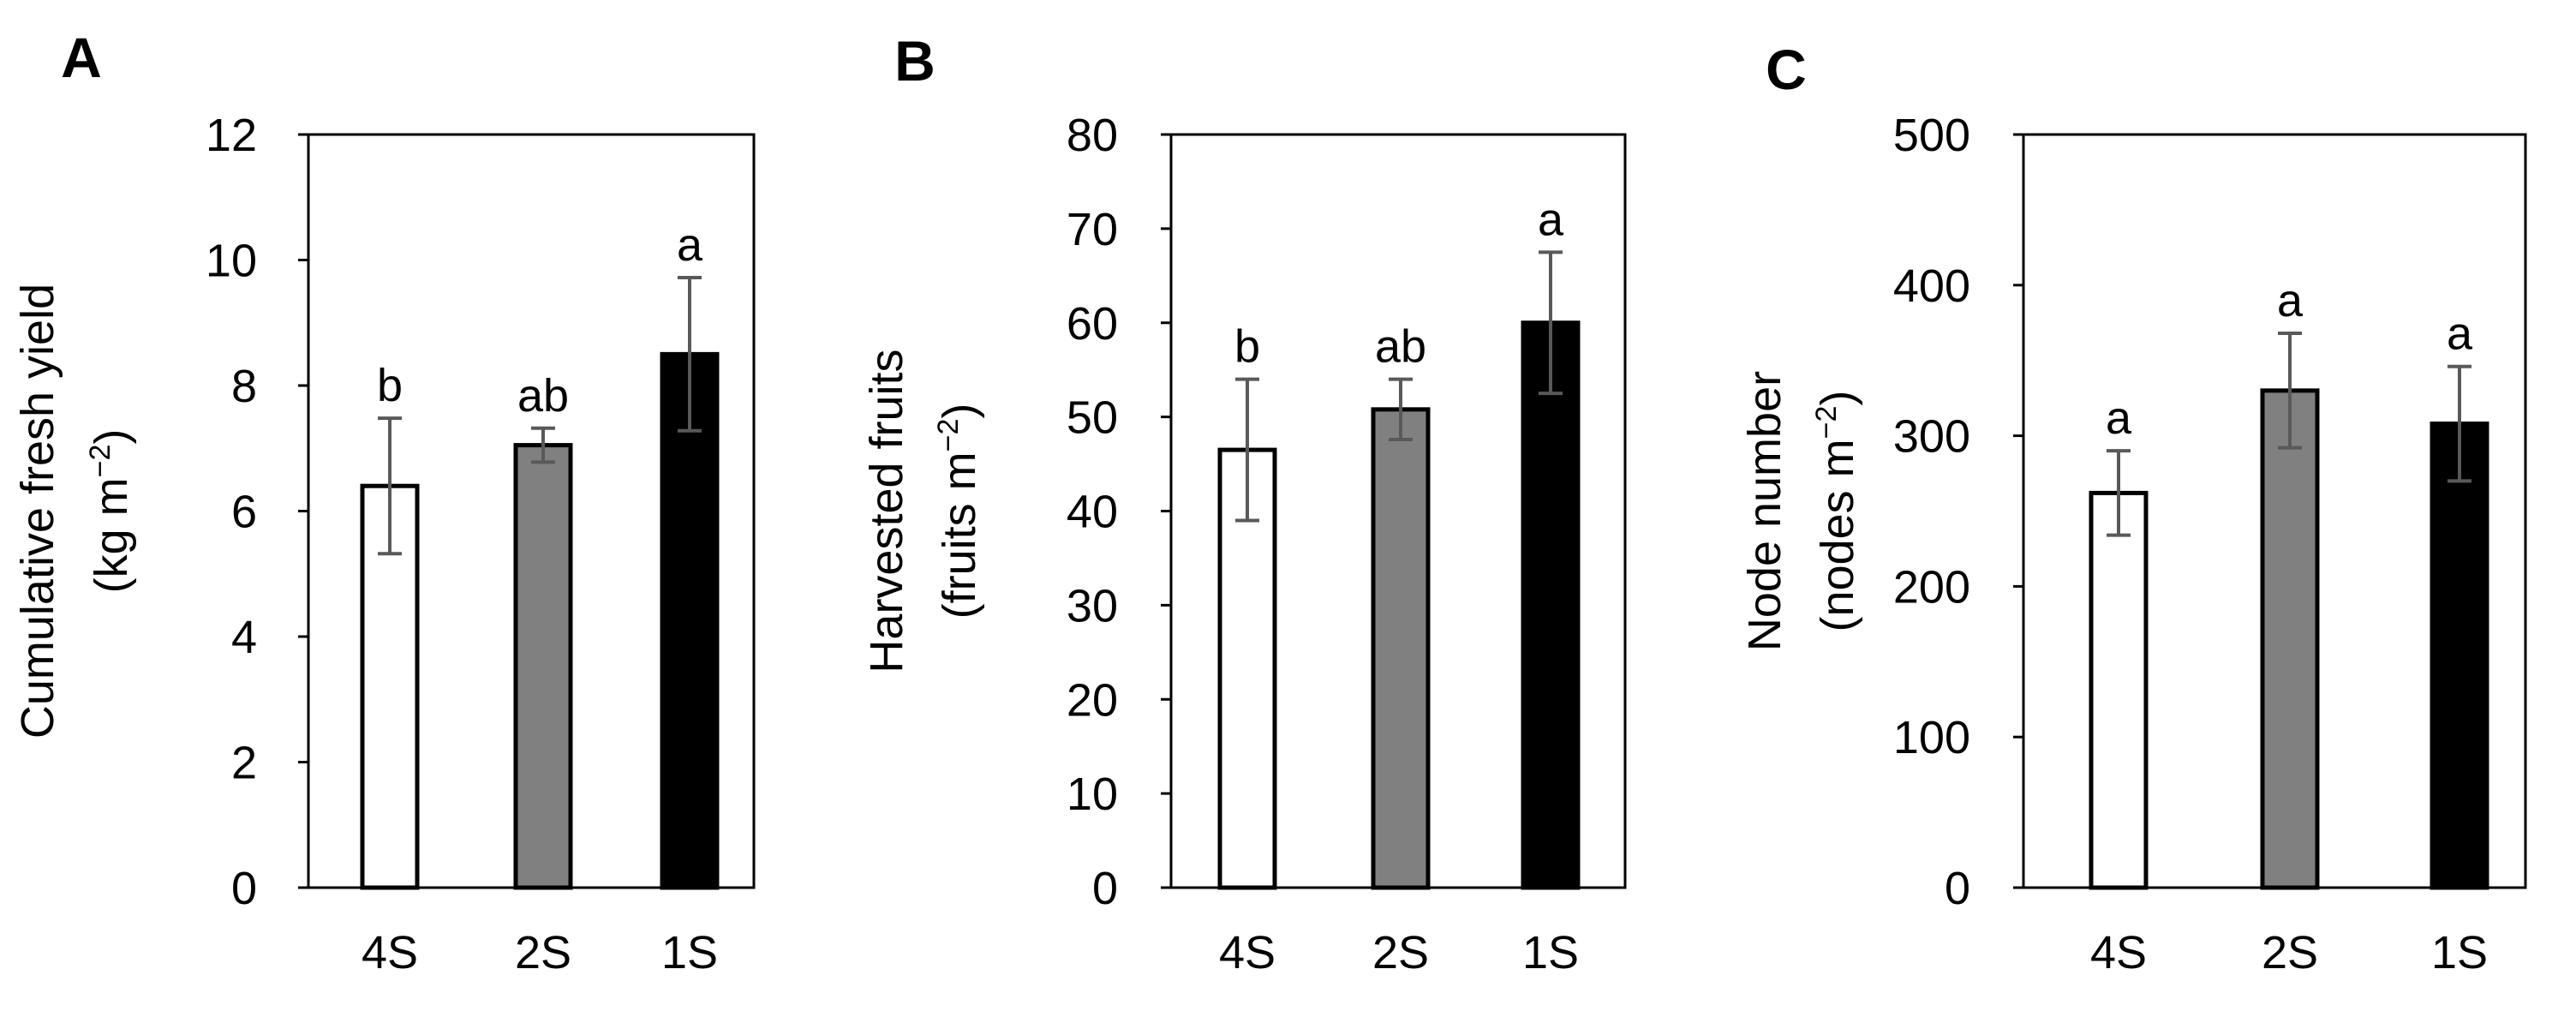  I want to click on y-axis-label-b: Harvested fruits, so click(887, 511).